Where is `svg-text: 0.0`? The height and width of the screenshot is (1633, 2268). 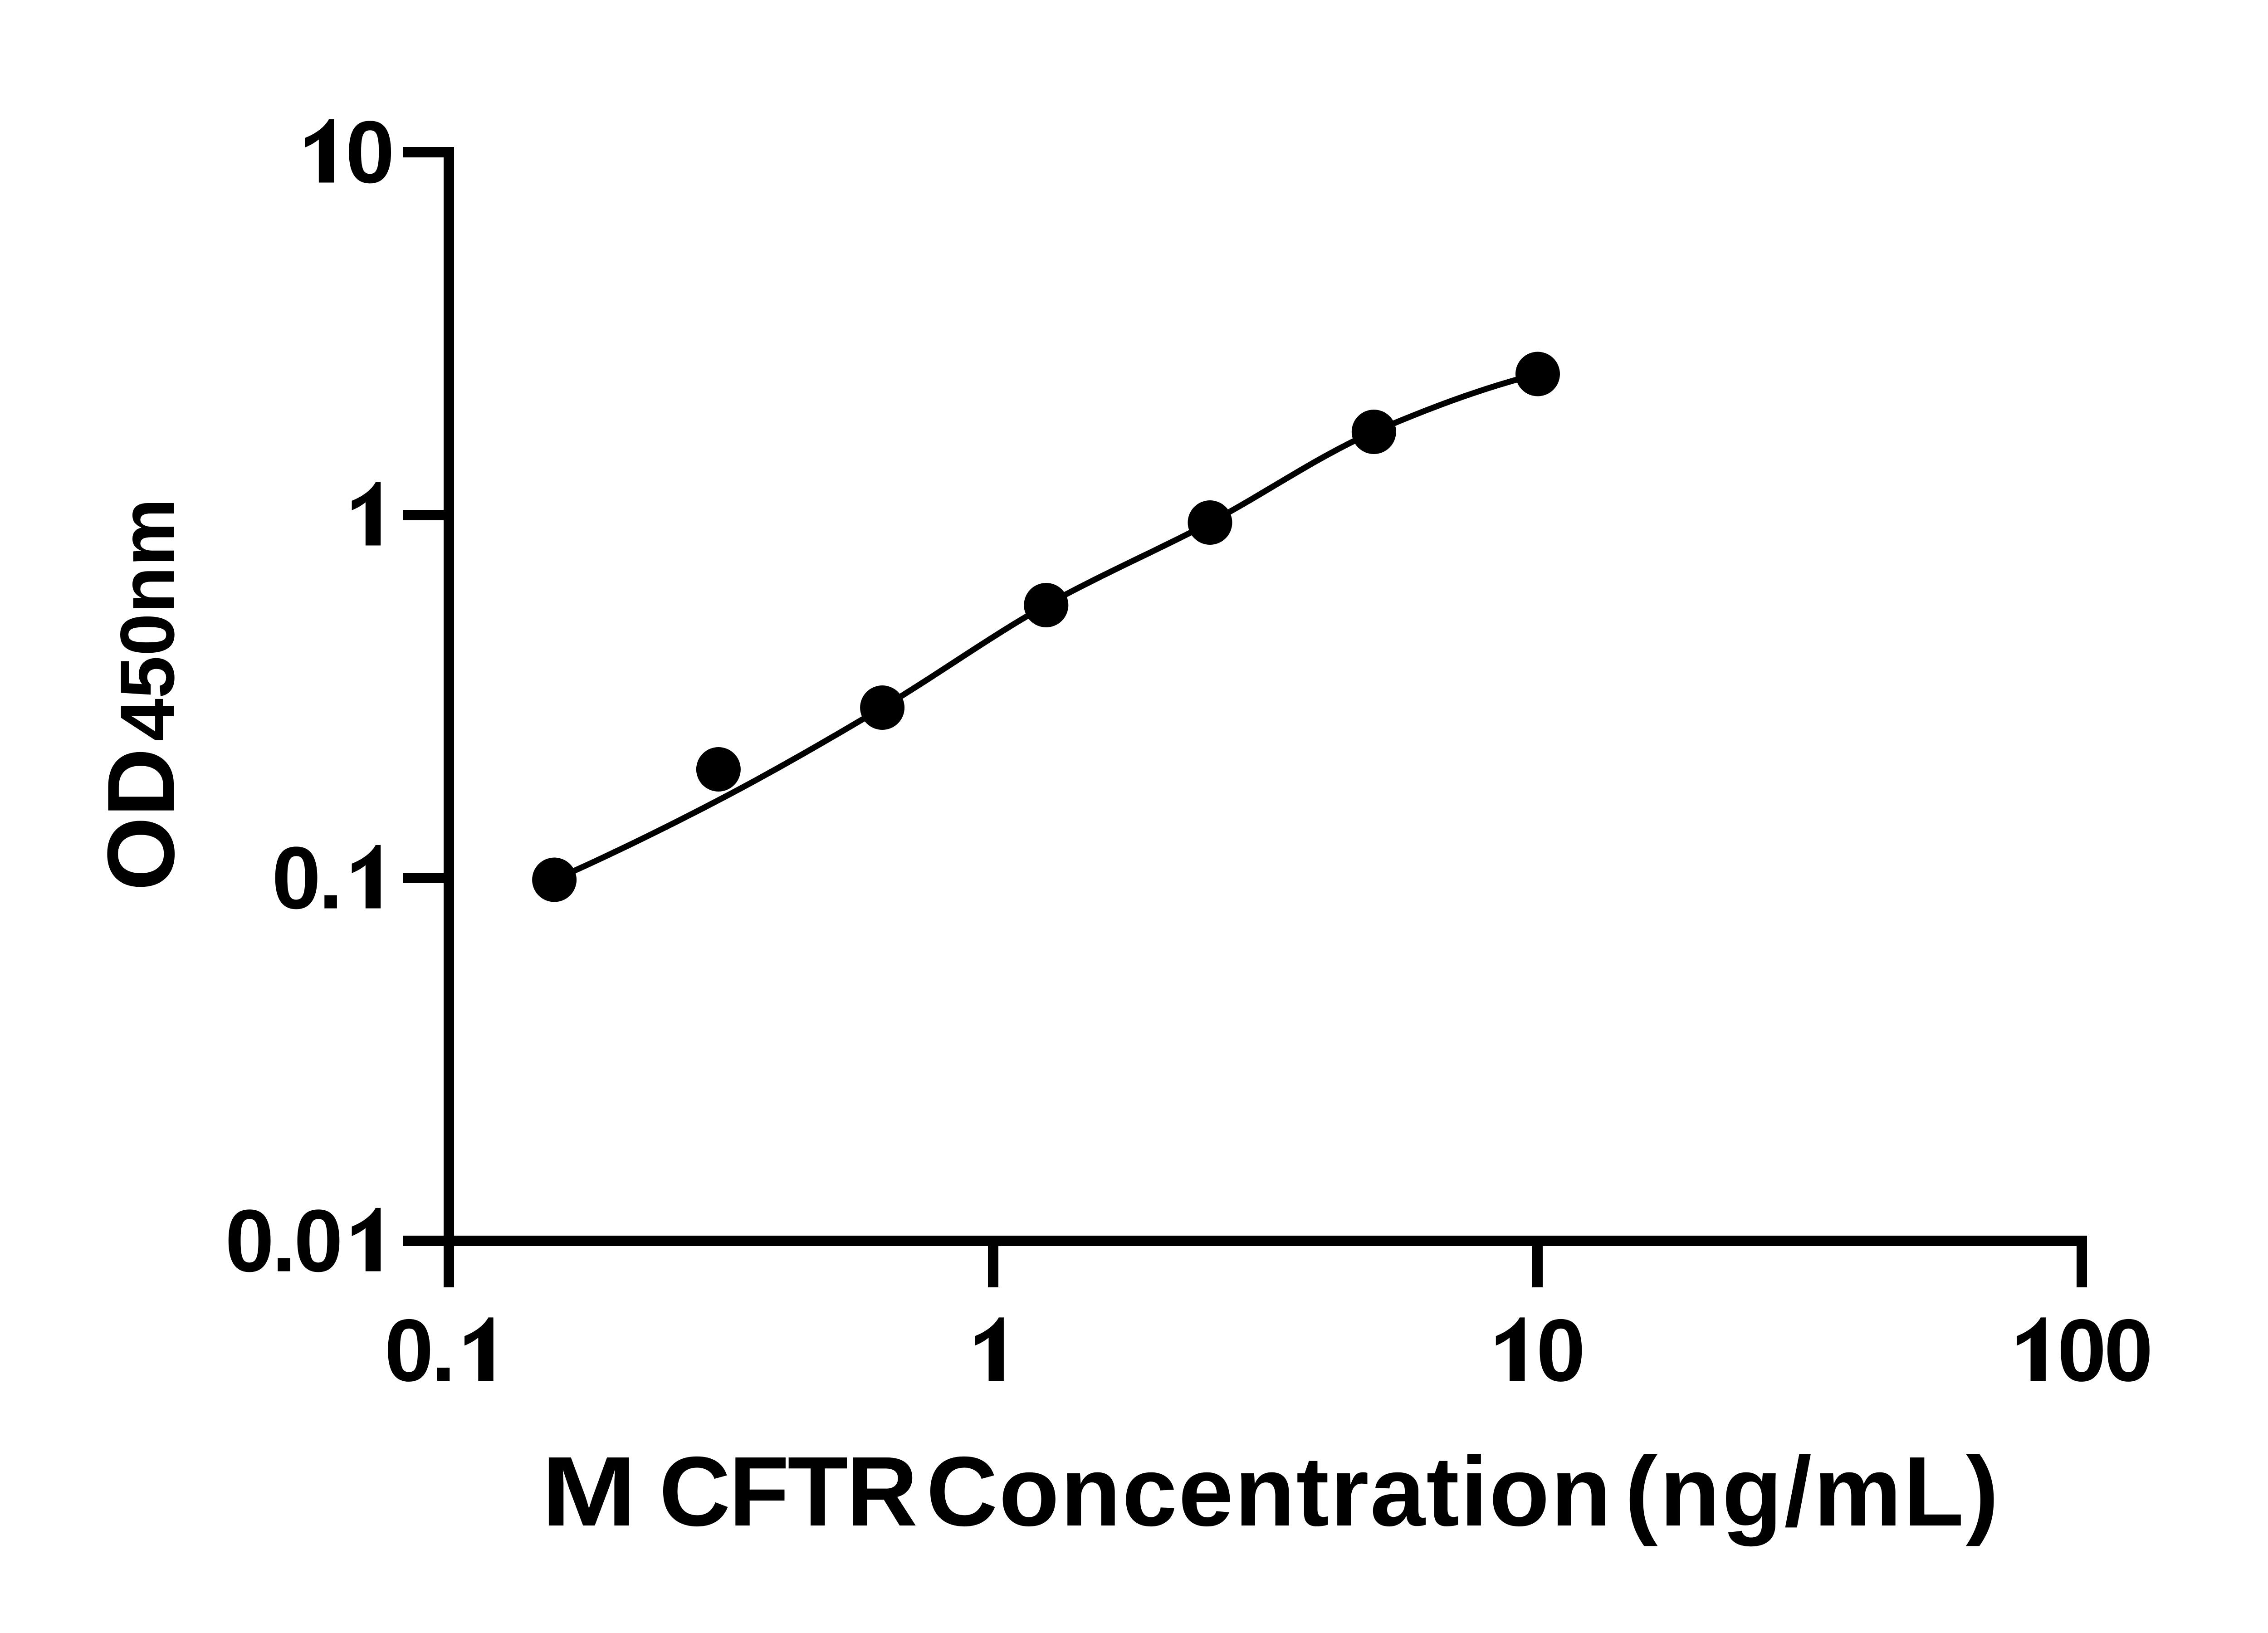 svg-text: 0.0 is located at coordinates (283, 1241).